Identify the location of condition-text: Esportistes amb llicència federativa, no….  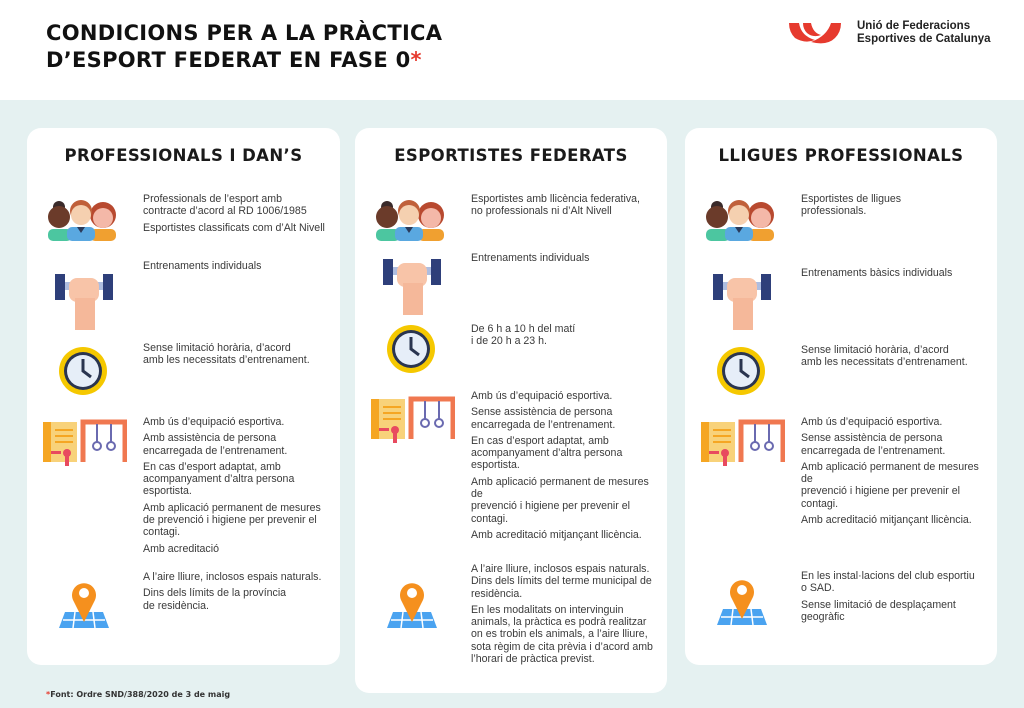
(555, 205).